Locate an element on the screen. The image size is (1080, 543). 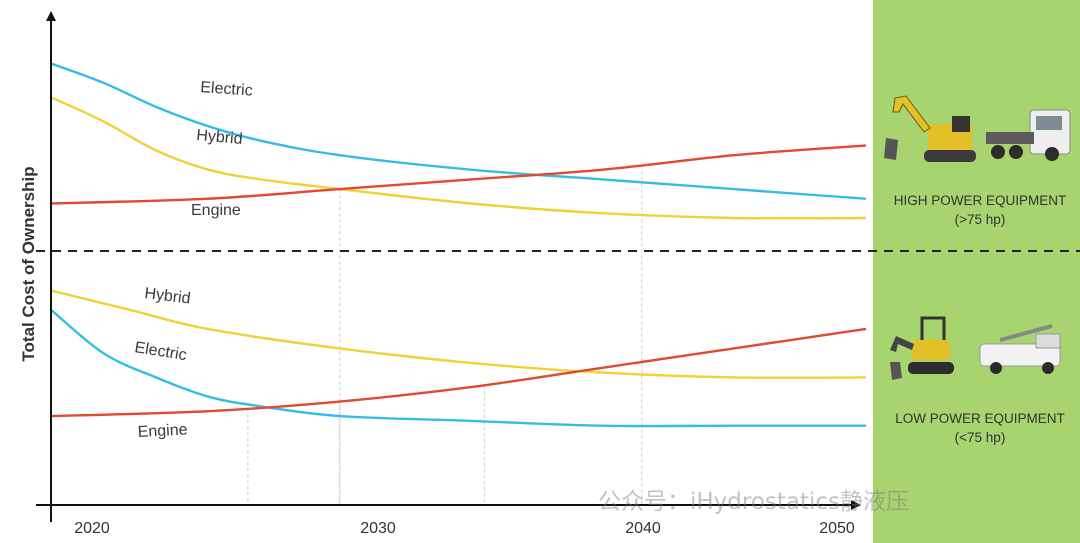
mini-excavator-icon is located at coordinates (922, 348).